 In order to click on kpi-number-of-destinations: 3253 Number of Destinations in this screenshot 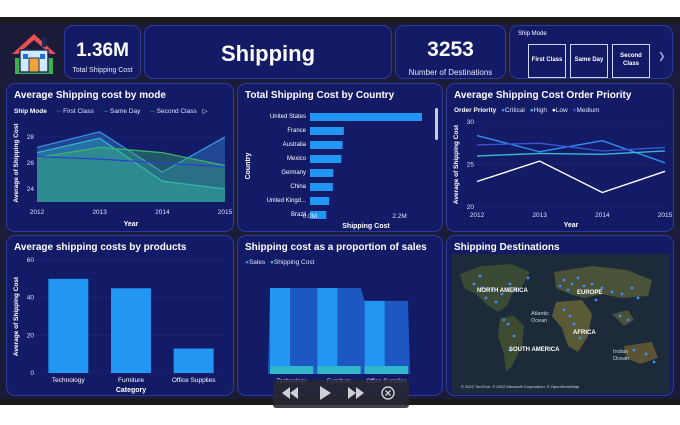, I will do `click(450, 52)`.